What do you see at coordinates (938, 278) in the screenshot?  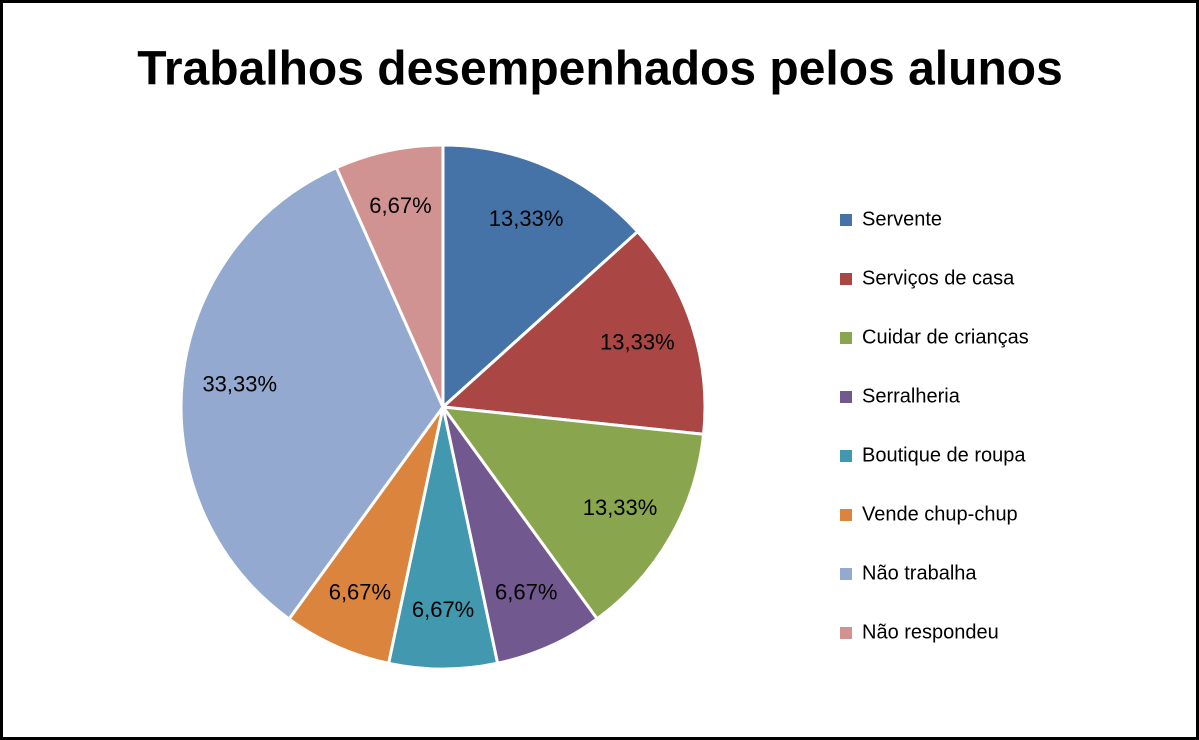 I see `legend-label: Serviços de casa` at bounding box center [938, 278].